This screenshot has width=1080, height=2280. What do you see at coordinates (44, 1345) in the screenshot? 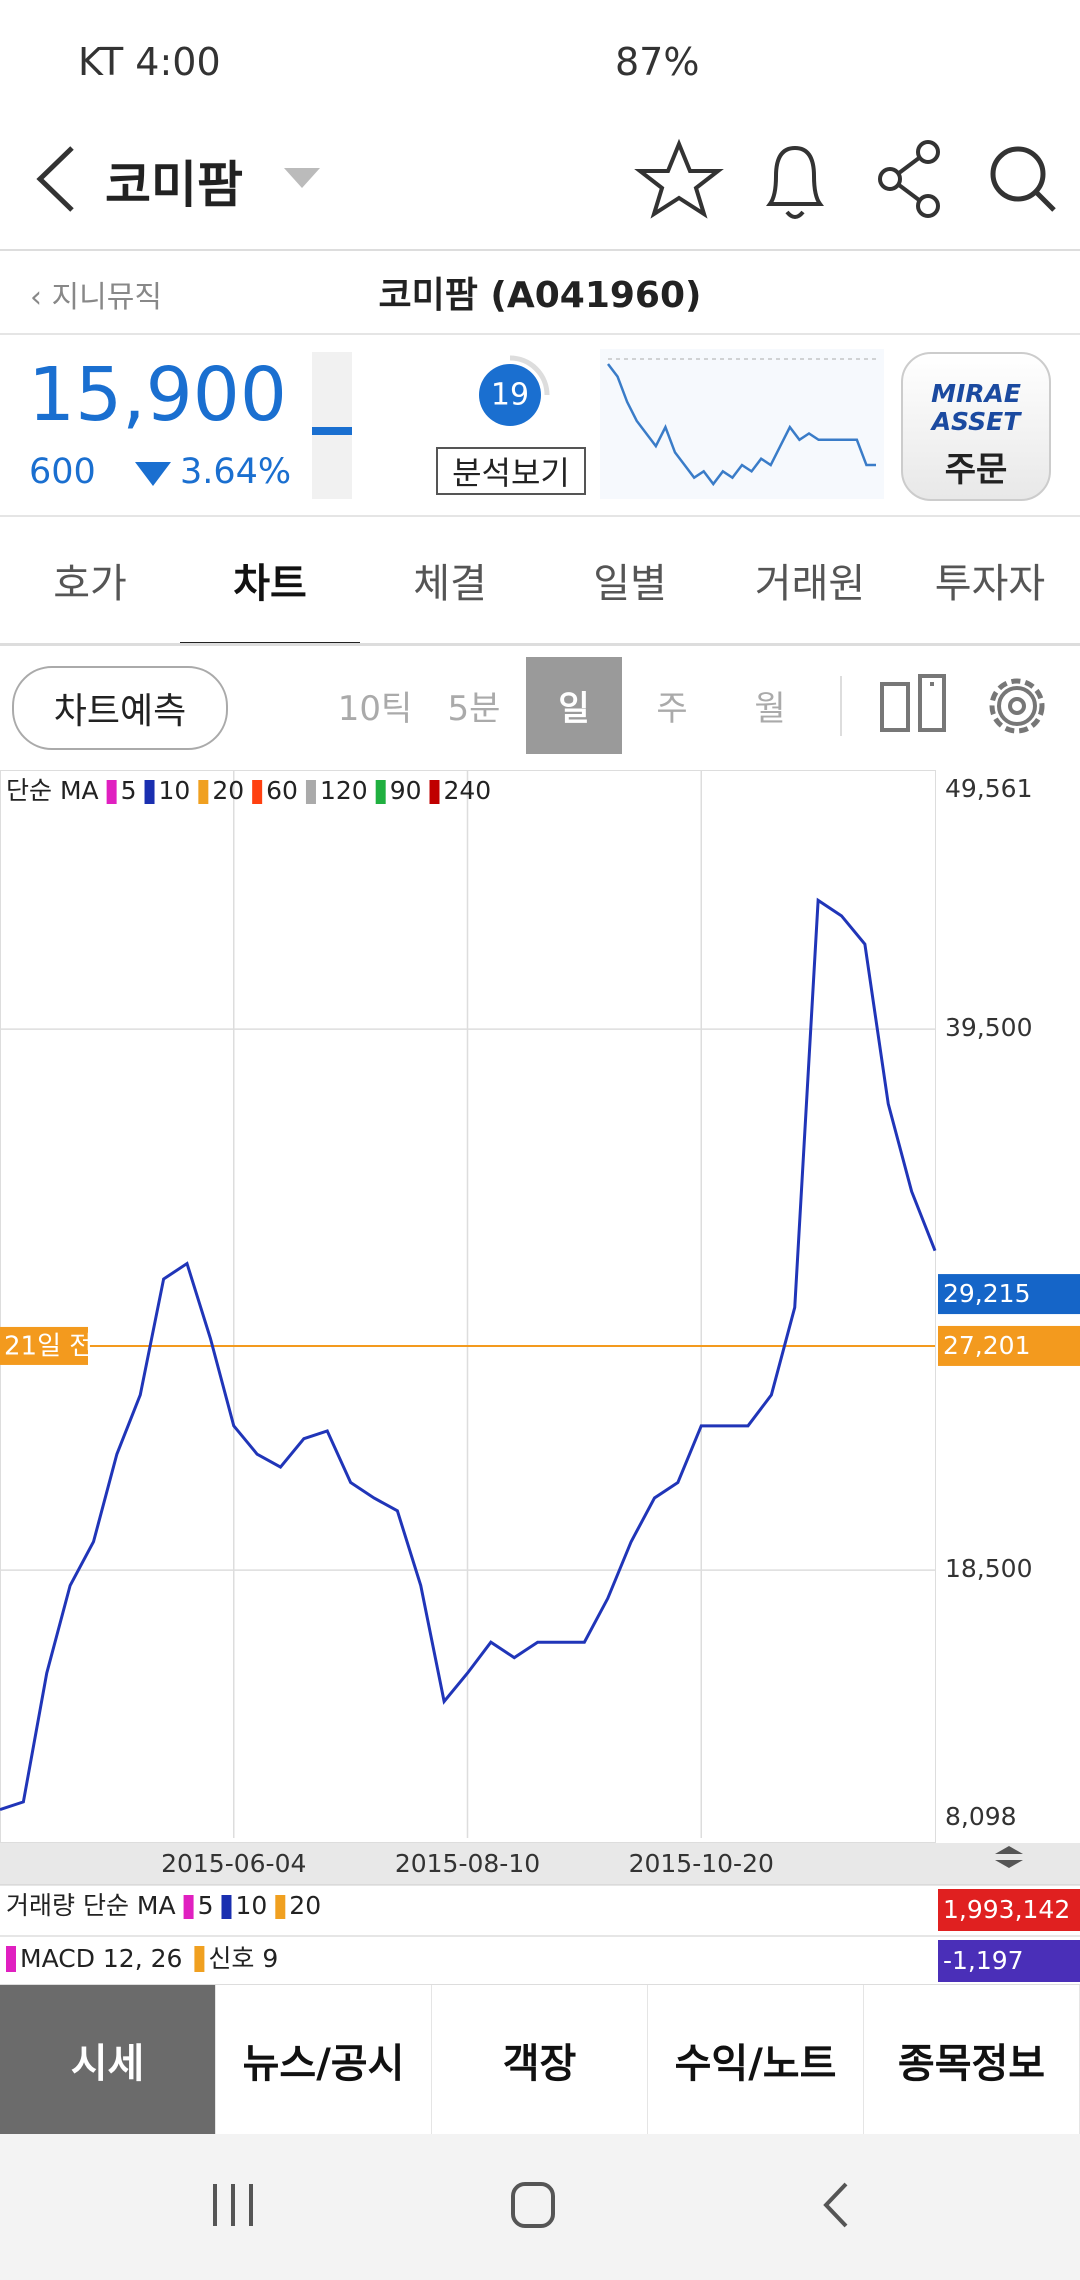
I see `reference-tag` at bounding box center [44, 1345].